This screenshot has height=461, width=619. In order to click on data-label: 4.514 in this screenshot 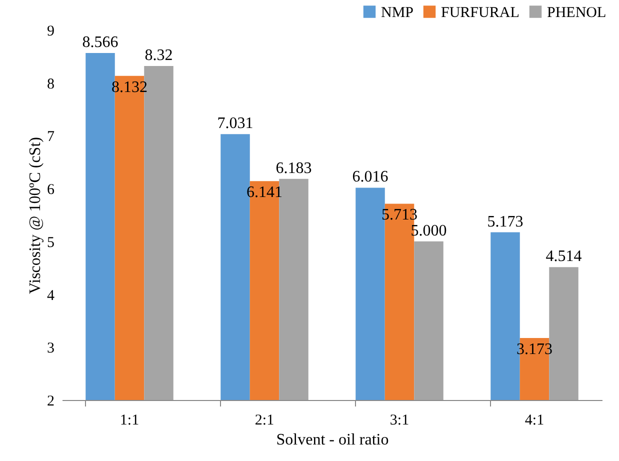, I will do `click(564, 257)`.